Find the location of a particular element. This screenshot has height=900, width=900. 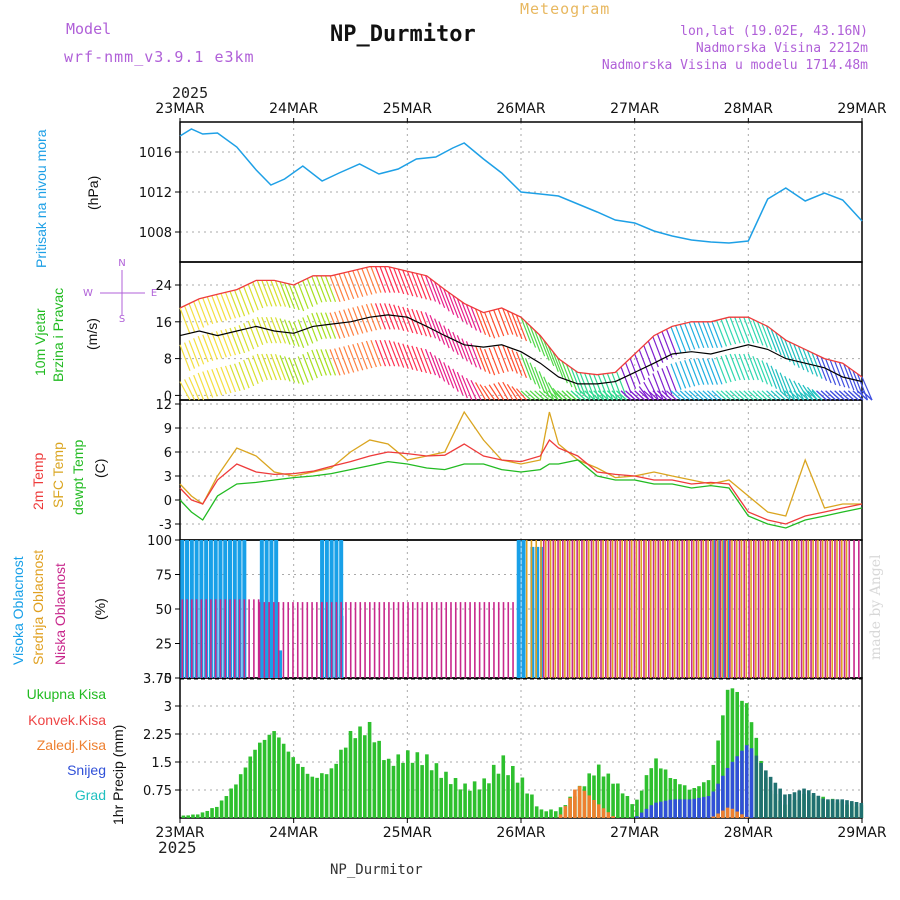

legend-conv-rain: Konvek.Kisa is located at coordinates (67, 720).